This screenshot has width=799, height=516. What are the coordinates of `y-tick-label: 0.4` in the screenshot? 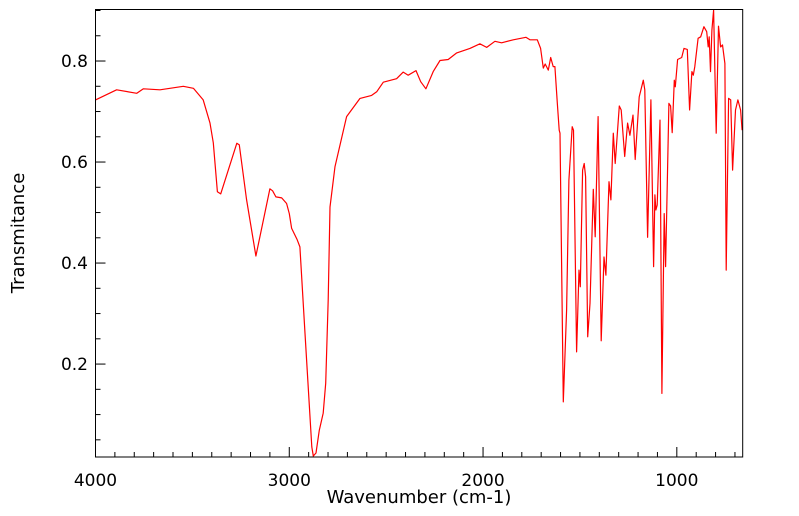 It's located at (74, 264).